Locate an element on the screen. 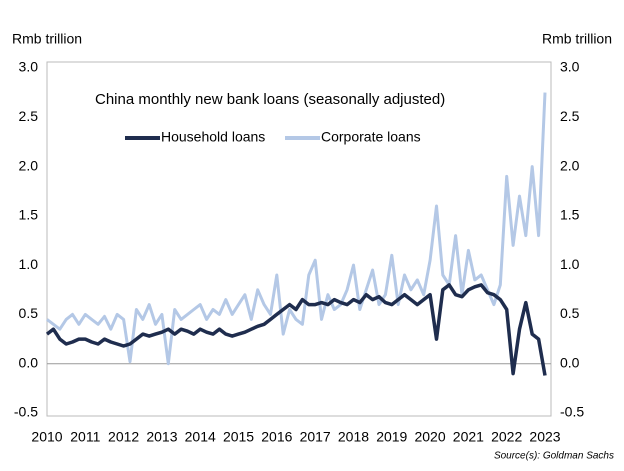  y-axis-label: Rmb trillion is located at coordinates (47, 39).